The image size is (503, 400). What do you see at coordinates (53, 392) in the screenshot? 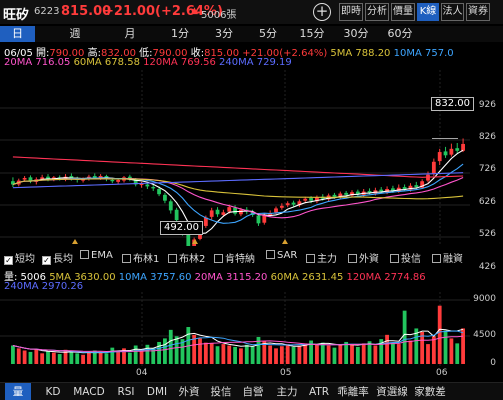
I see `indicator-tab-1: KD` at bounding box center [53, 392].